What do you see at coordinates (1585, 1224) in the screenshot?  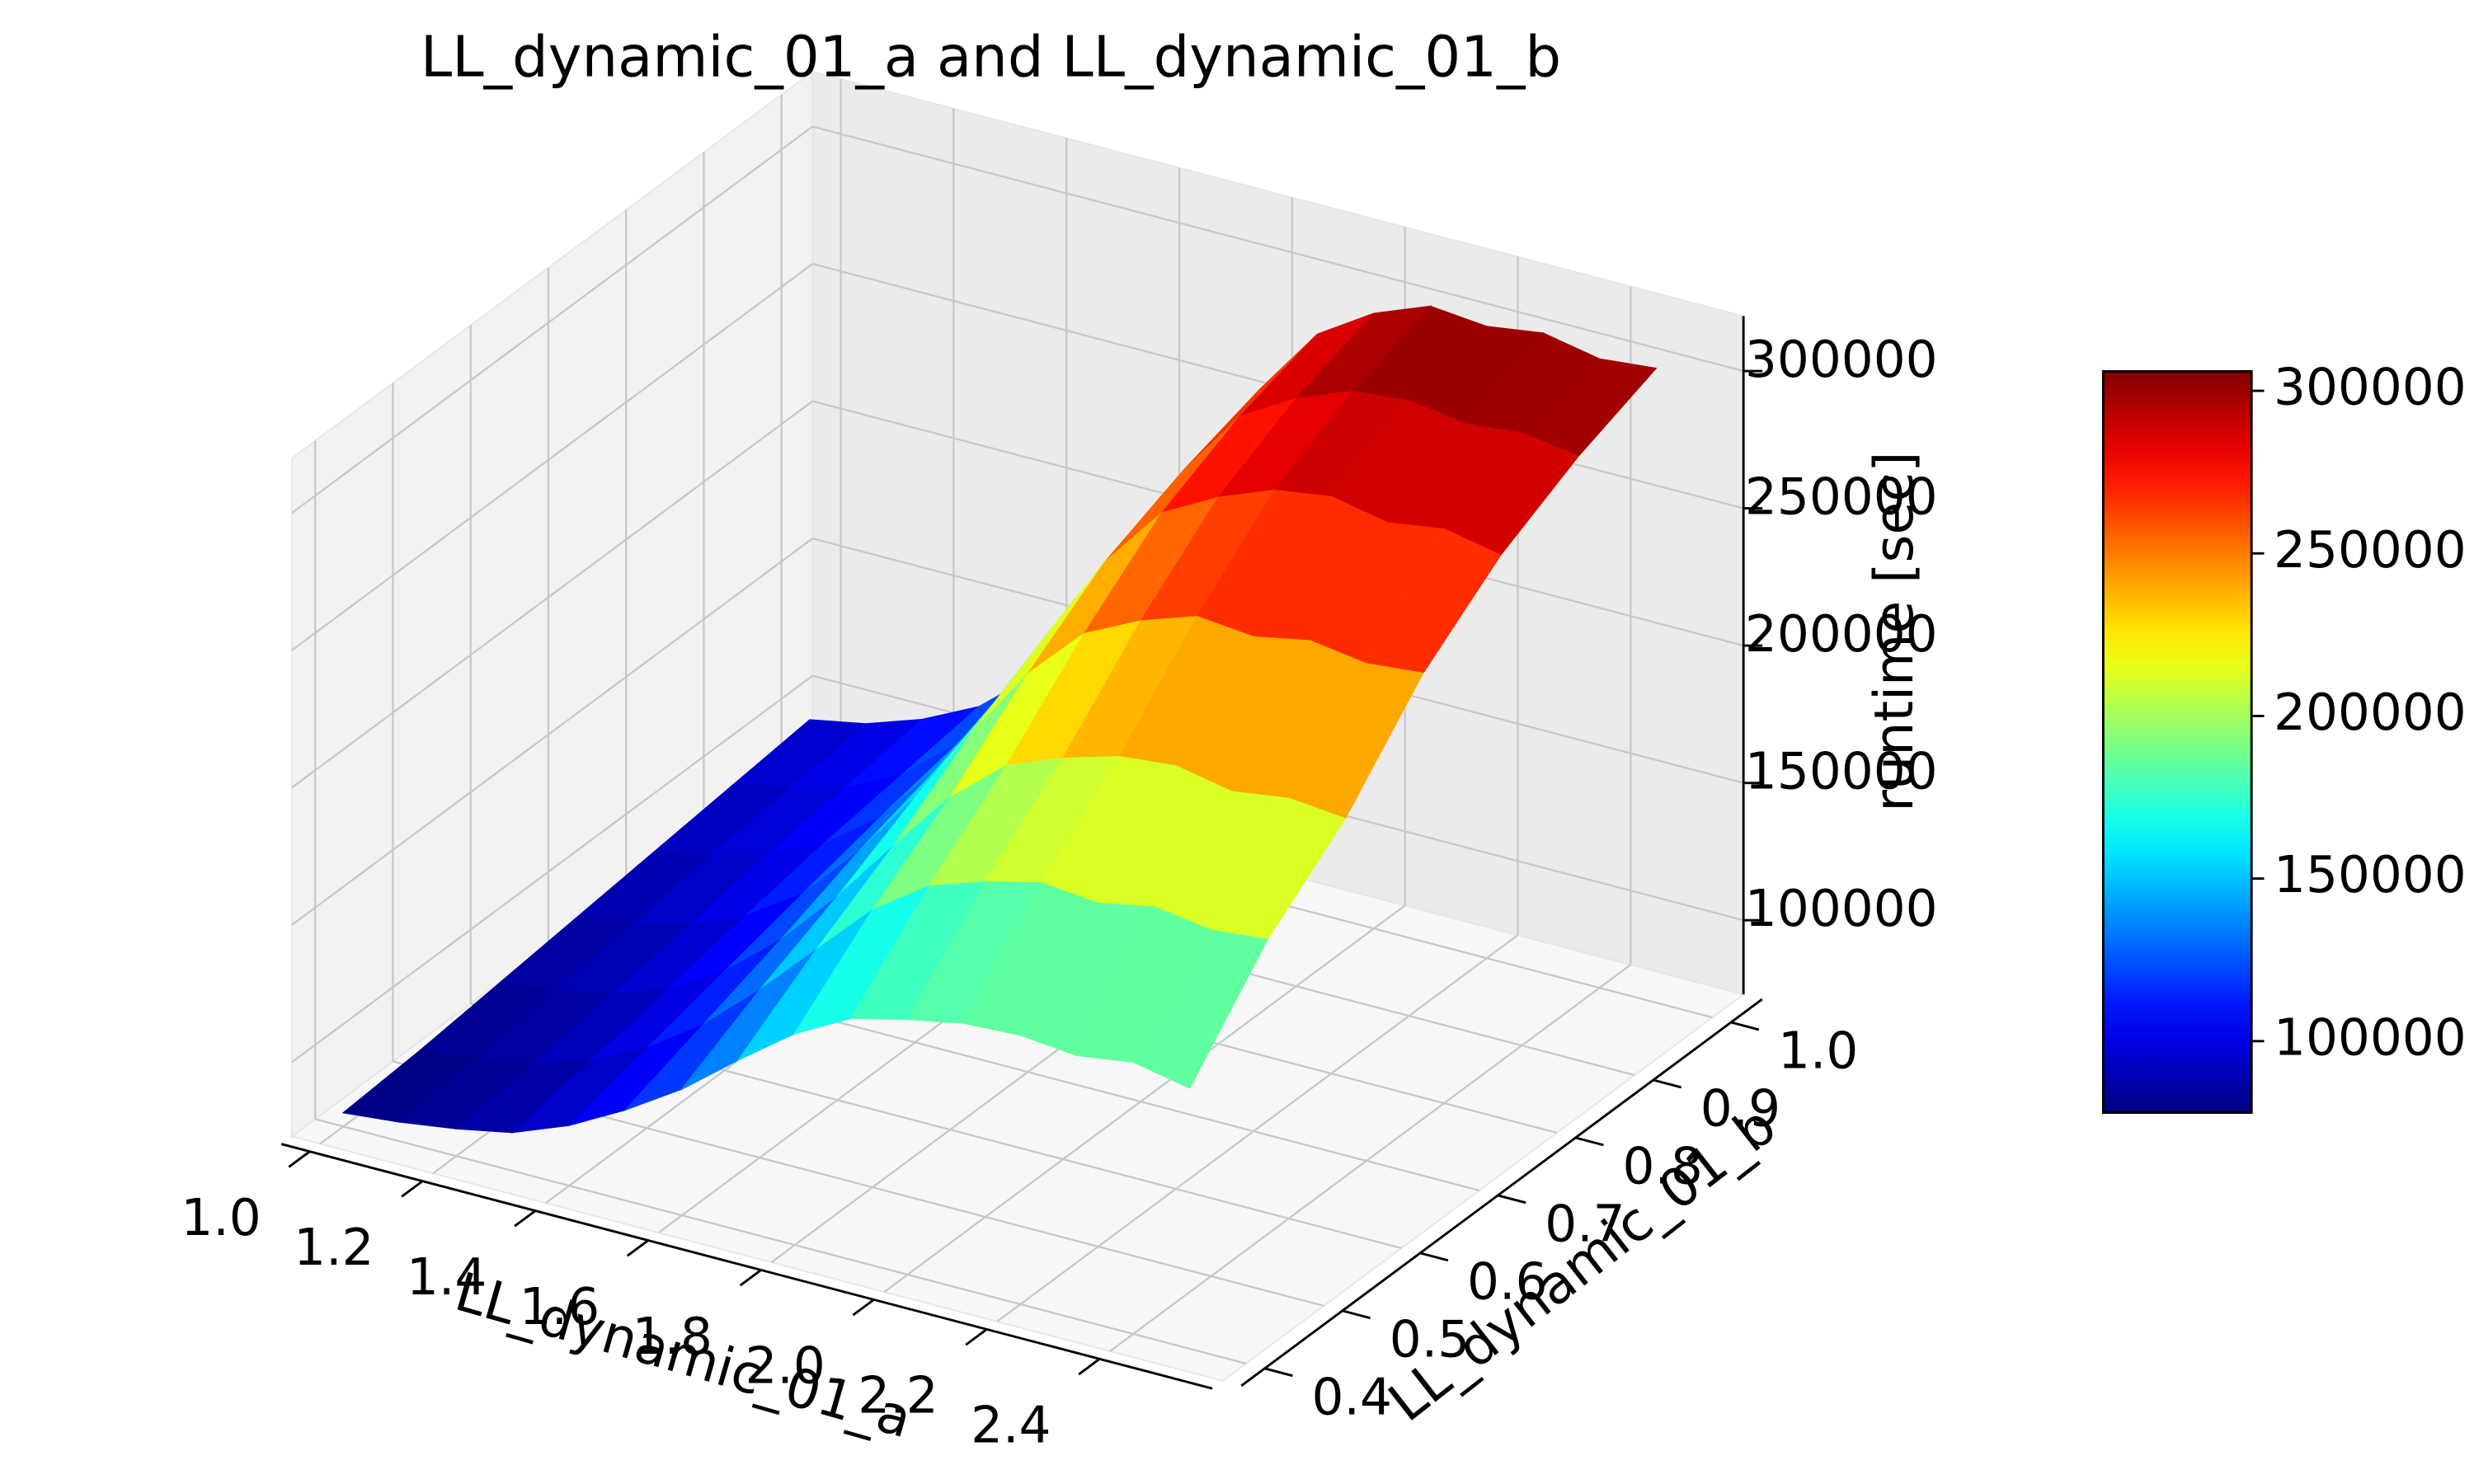 I see `y-tick-label: 0.7` at bounding box center [1585, 1224].